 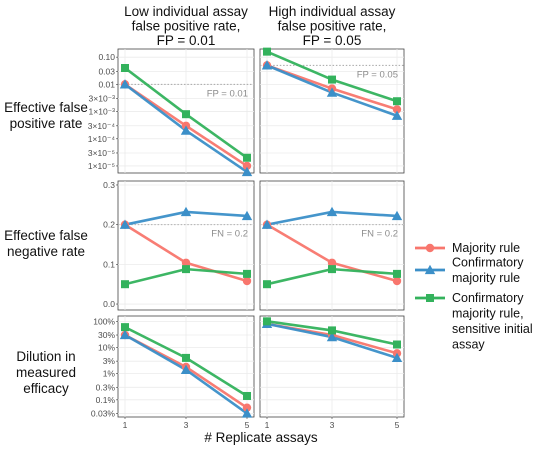 I want to click on y-tick-label: 1×10⁻⁴, so click(x=102, y=139).